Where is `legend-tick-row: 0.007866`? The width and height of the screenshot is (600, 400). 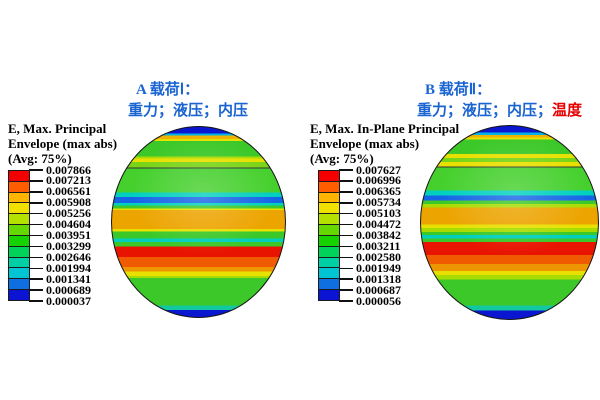 legend-tick-row: 0.007866 is located at coordinates (60, 169).